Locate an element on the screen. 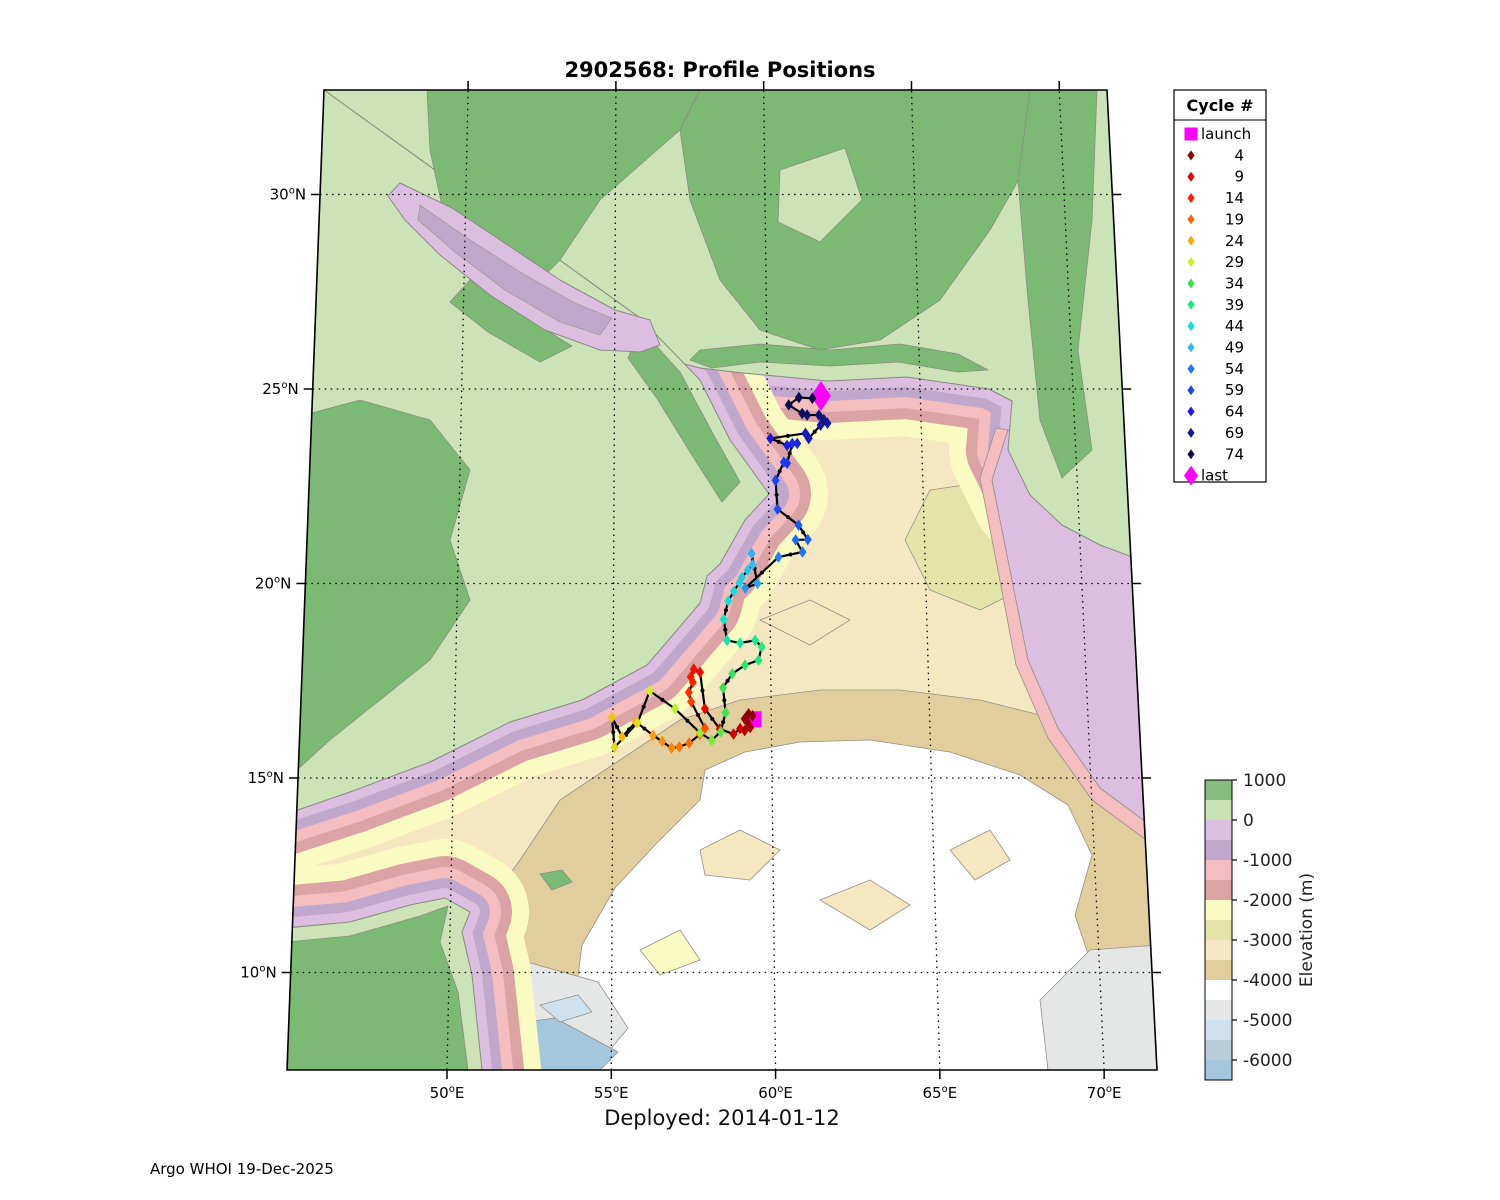 The height and width of the screenshot is (1200, 1500). legend-cycle-label: 24 is located at coordinates (1234, 241).